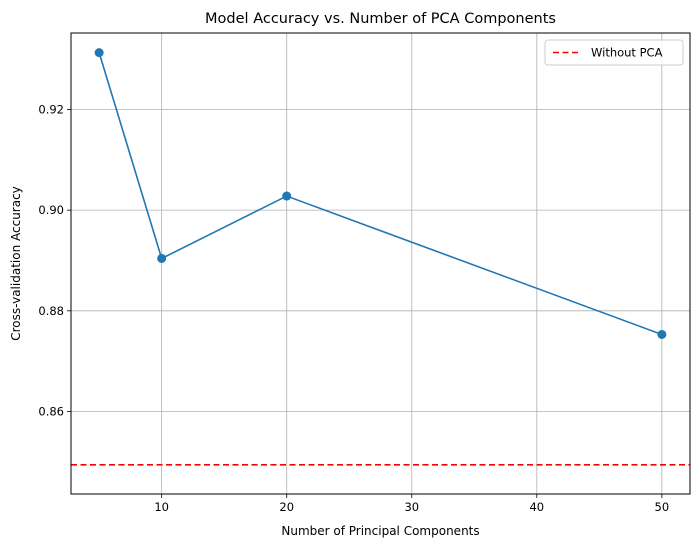 The height and width of the screenshot is (547, 700). Describe the element at coordinates (51, 411) in the screenshot. I see `y-tick-label: 0.86` at that location.